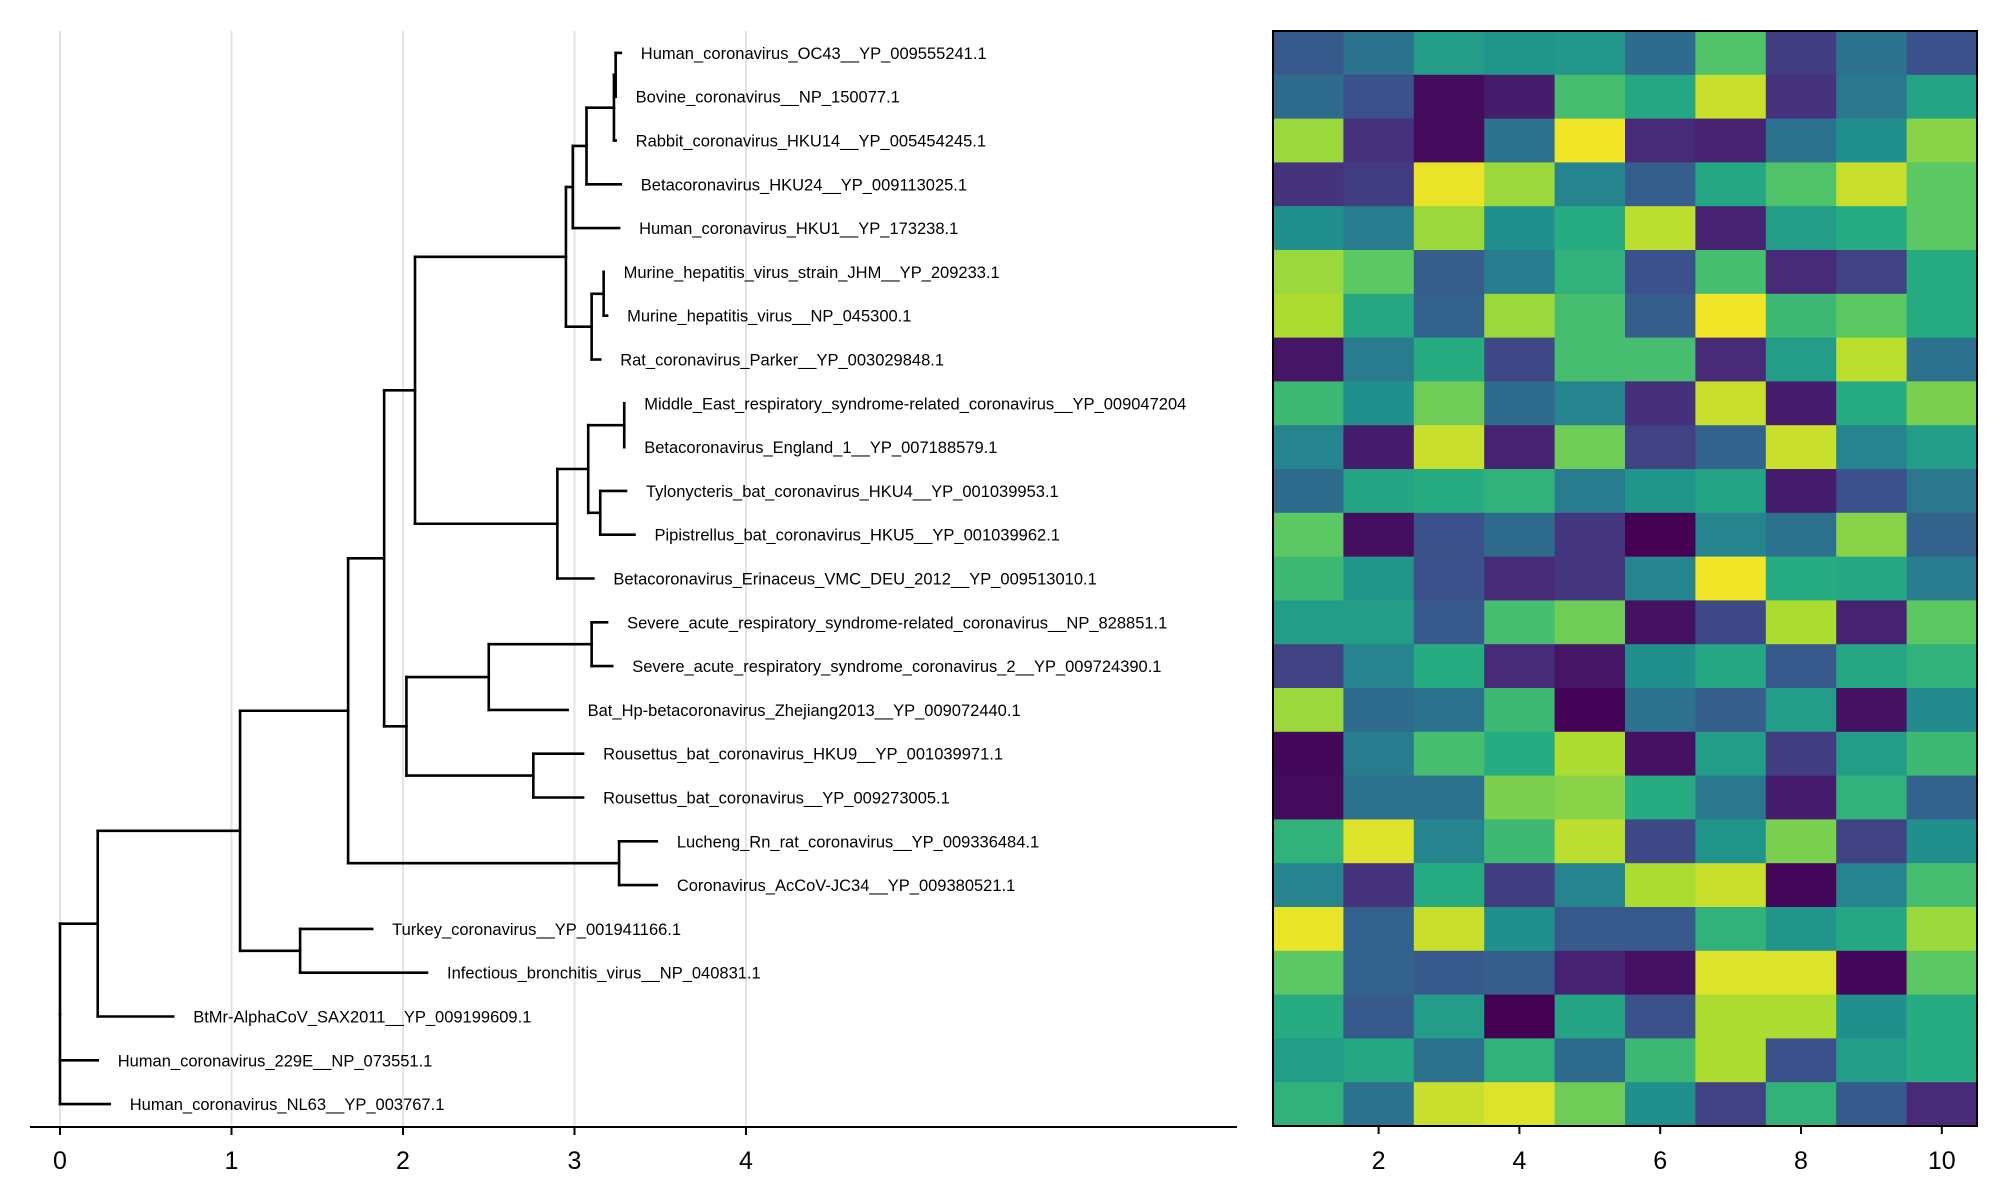 The image size is (2000, 1200). I want to click on leaf-label: Human_coronavirus_229E__NP_073551.1, so click(275, 1061).